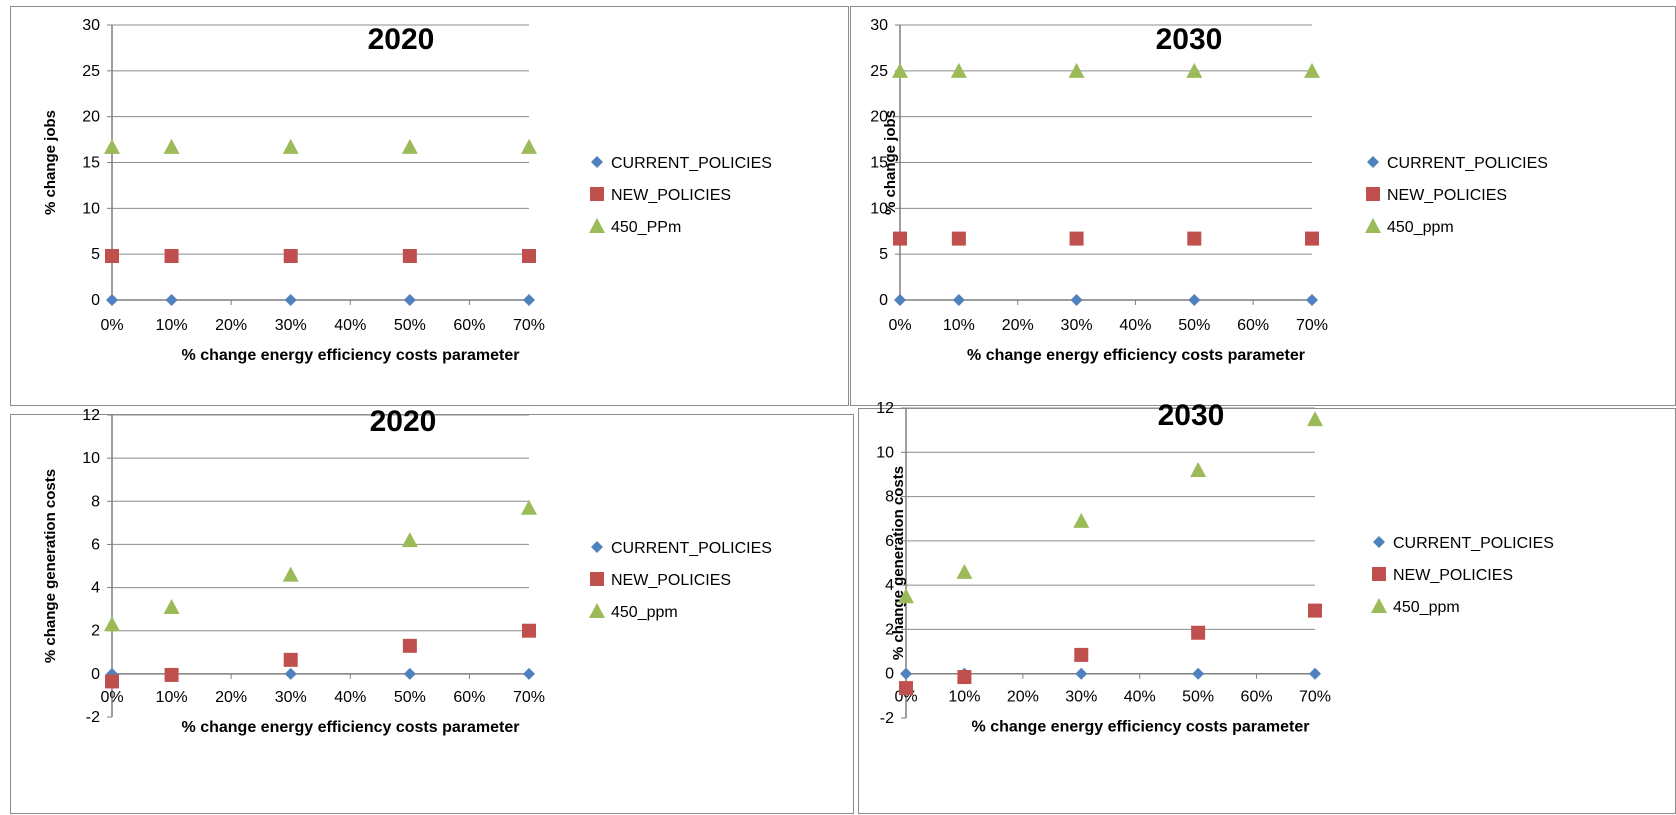  What do you see at coordinates (1189, 39) in the screenshot?
I see `chart-title: 2030` at bounding box center [1189, 39].